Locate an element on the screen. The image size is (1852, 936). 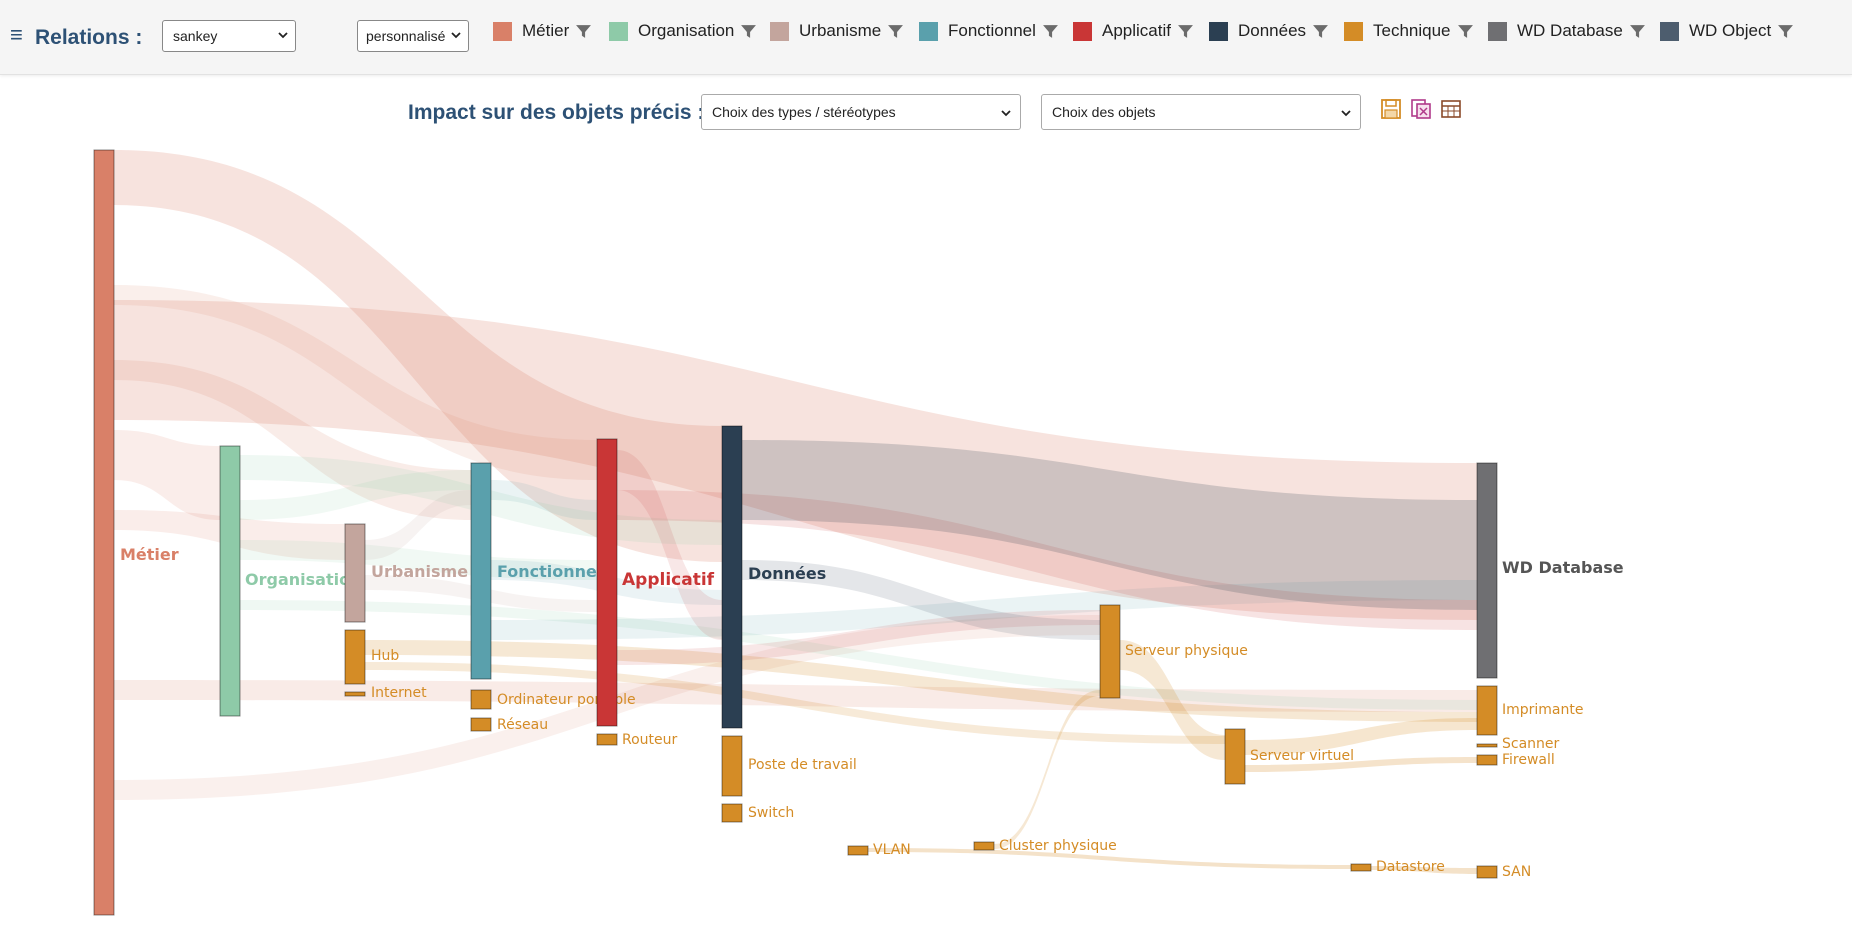
legend-item-1: Organisation is located at coordinates (683, 31).